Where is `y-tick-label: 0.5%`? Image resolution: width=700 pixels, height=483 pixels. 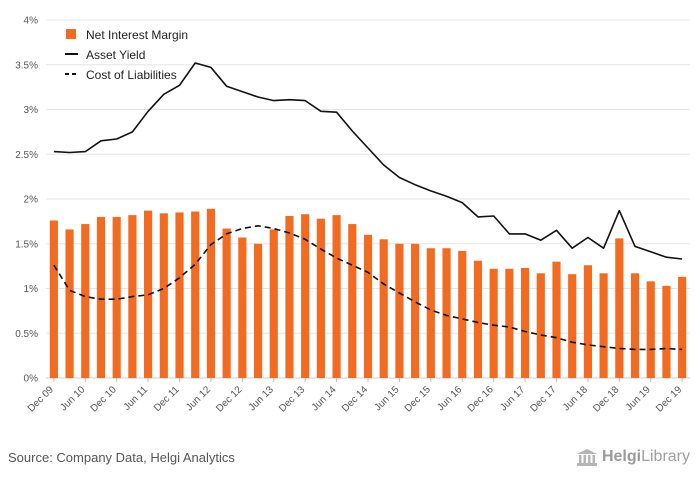
y-tick-label: 0.5% is located at coordinates (26, 334).